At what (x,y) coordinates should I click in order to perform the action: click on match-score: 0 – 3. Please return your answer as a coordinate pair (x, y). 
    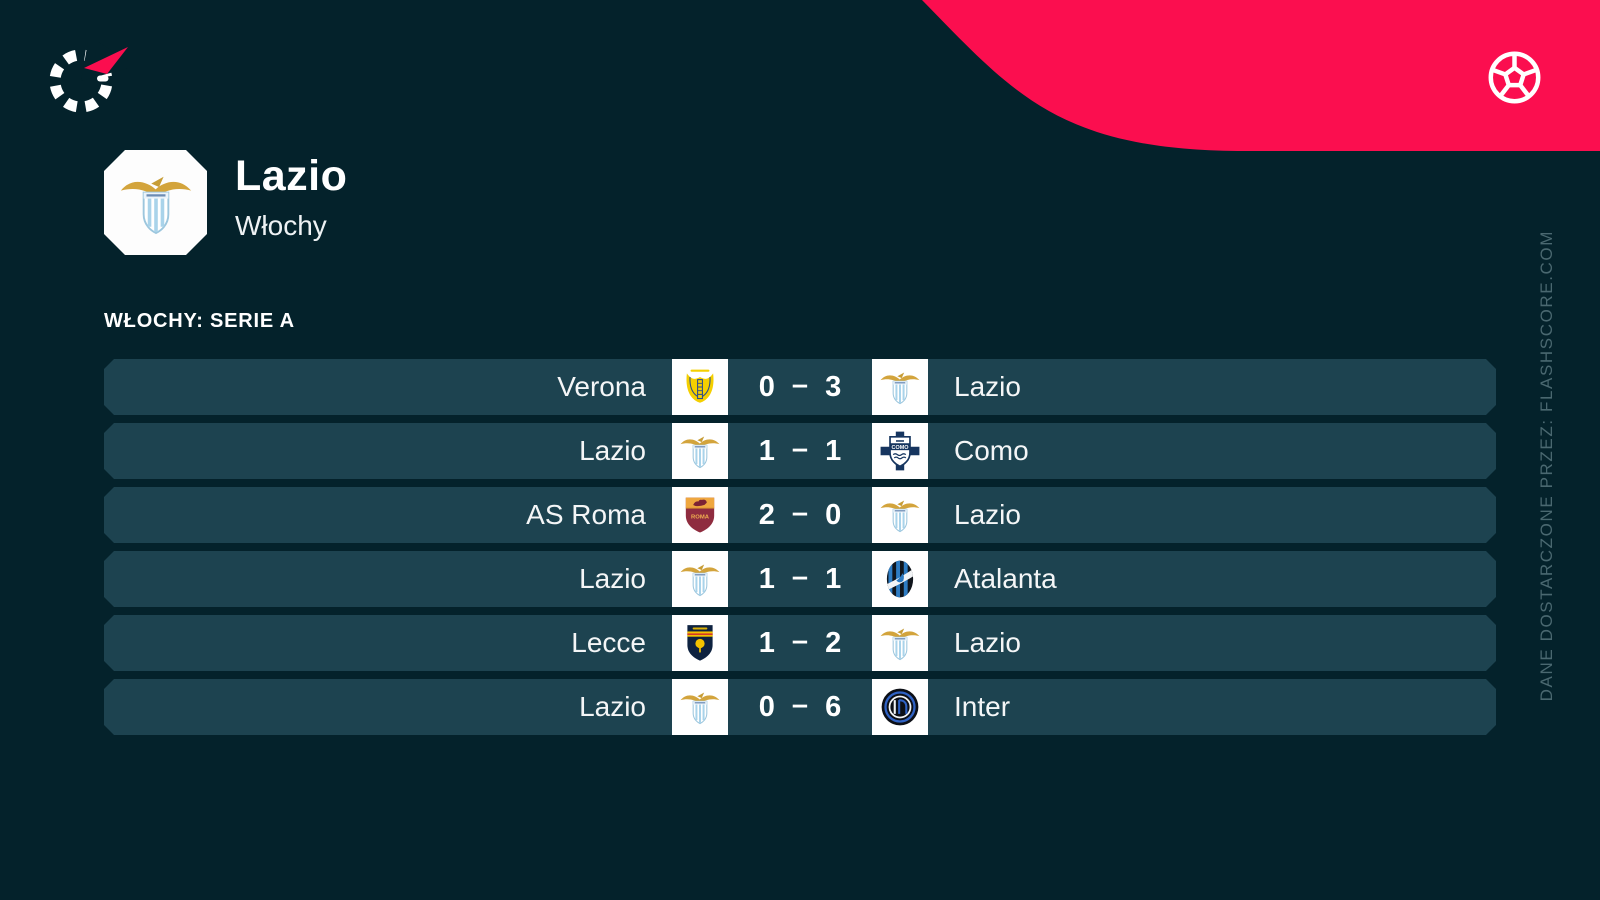
    Looking at the image, I should click on (800, 387).